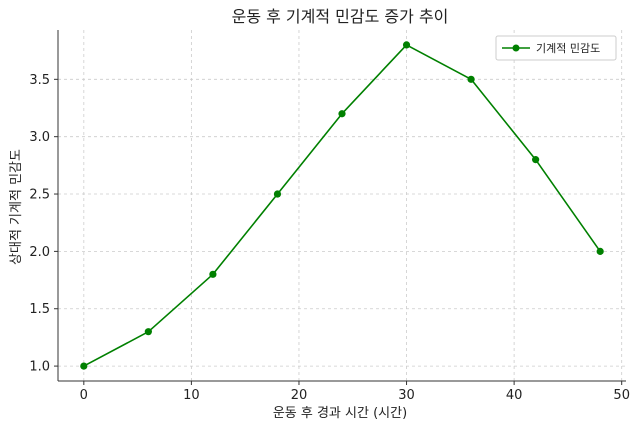 Image resolution: width=639 pixels, height=430 pixels. Describe the element at coordinates (568, 48) in the screenshot. I see `legend-label: 기계적 민감도` at that location.